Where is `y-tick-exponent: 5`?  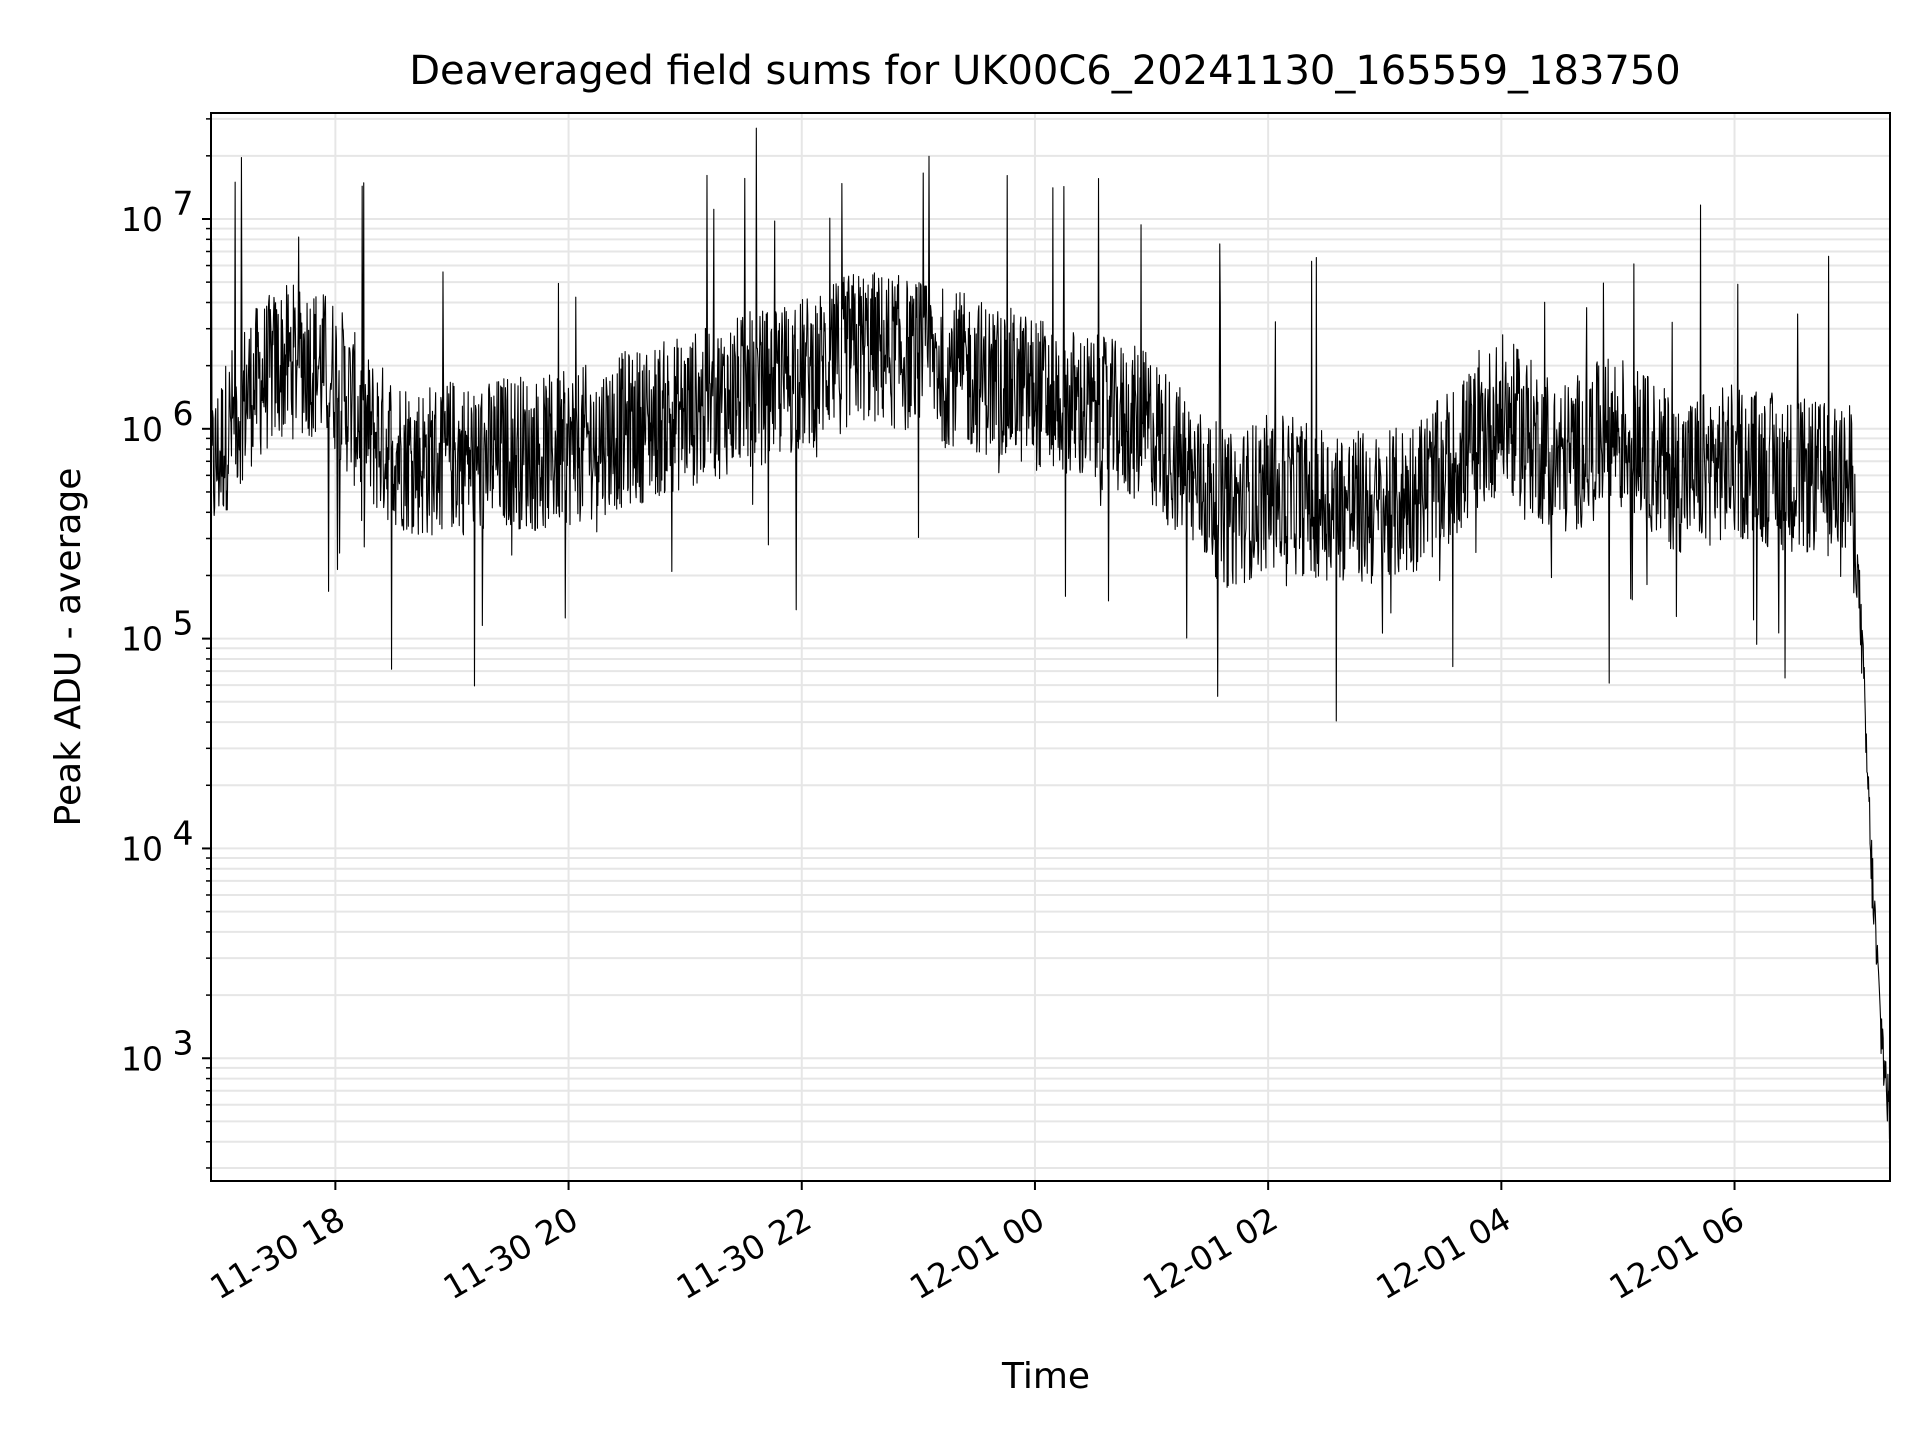 y-tick-exponent: 5 is located at coordinates (183, 623).